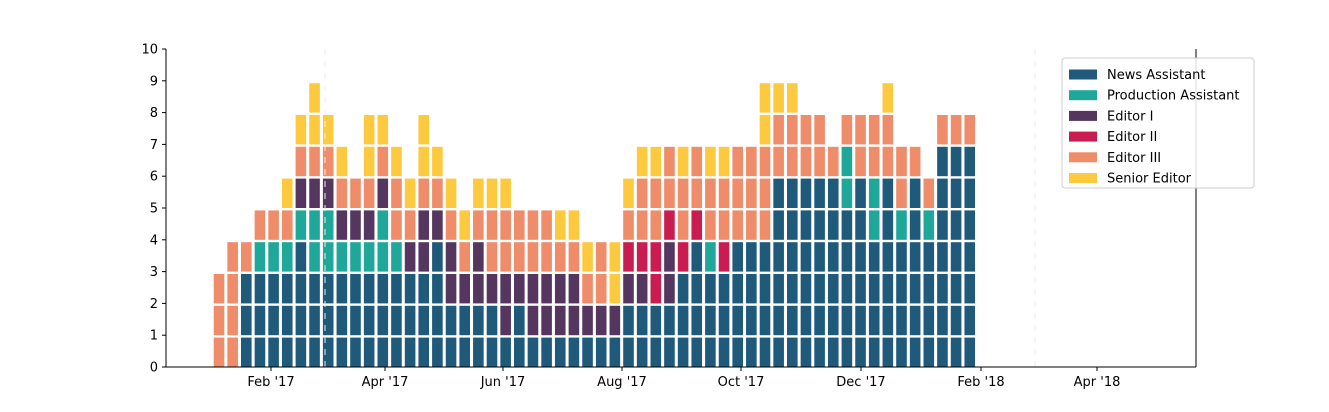 This screenshot has height=412, width=1329. Describe the element at coordinates (154, 113) in the screenshot. I see `y-tick-label: 8` at that location.